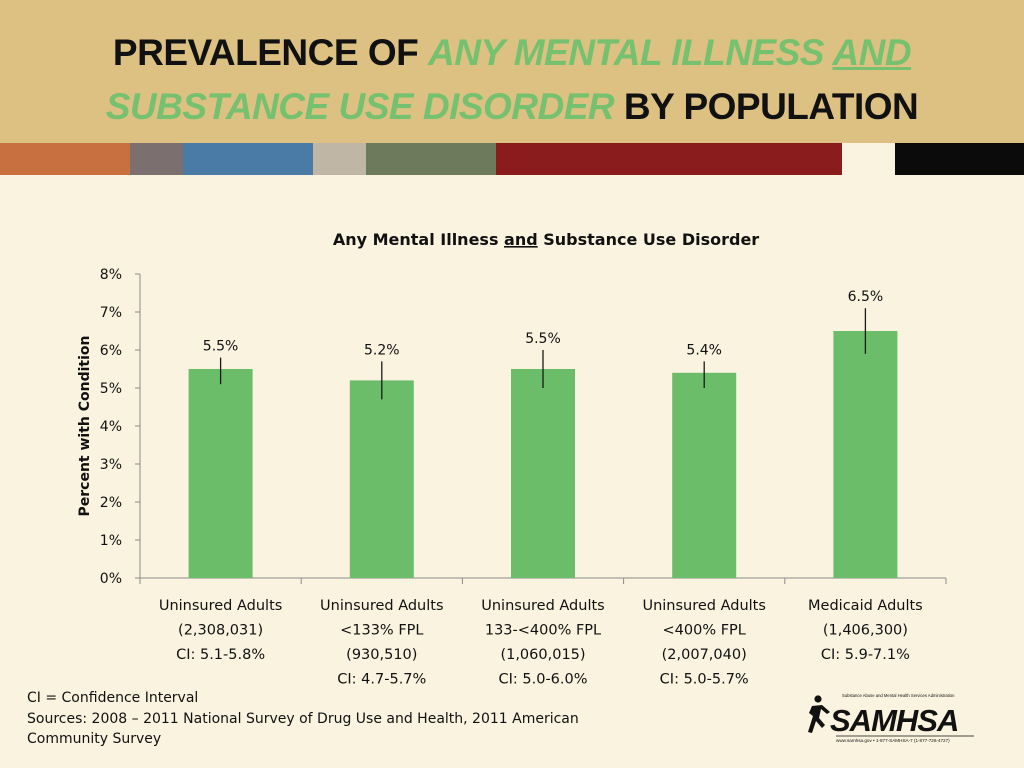 The height and width of the screenshot is (768, 1024). I want to click on x-tick-label: (1,406,300), so click(865, 631).